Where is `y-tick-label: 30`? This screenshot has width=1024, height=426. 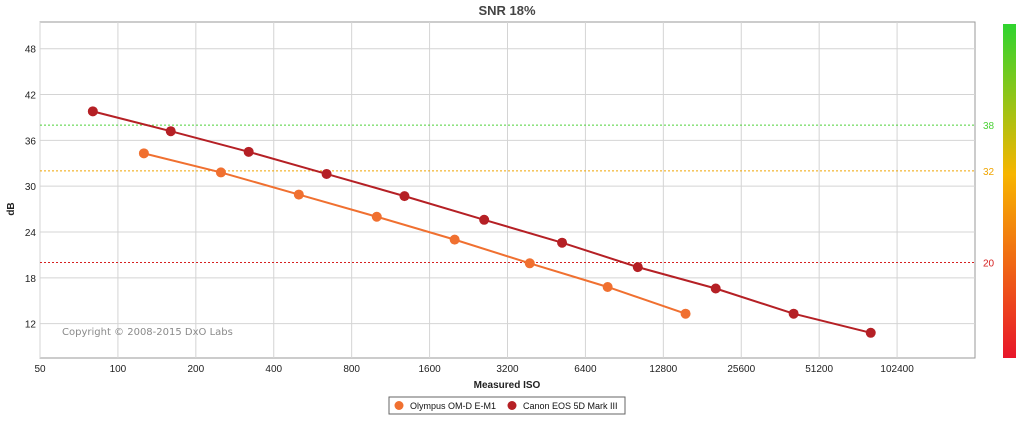 y-tick-label: 30 is located at coordinates (31, 187).